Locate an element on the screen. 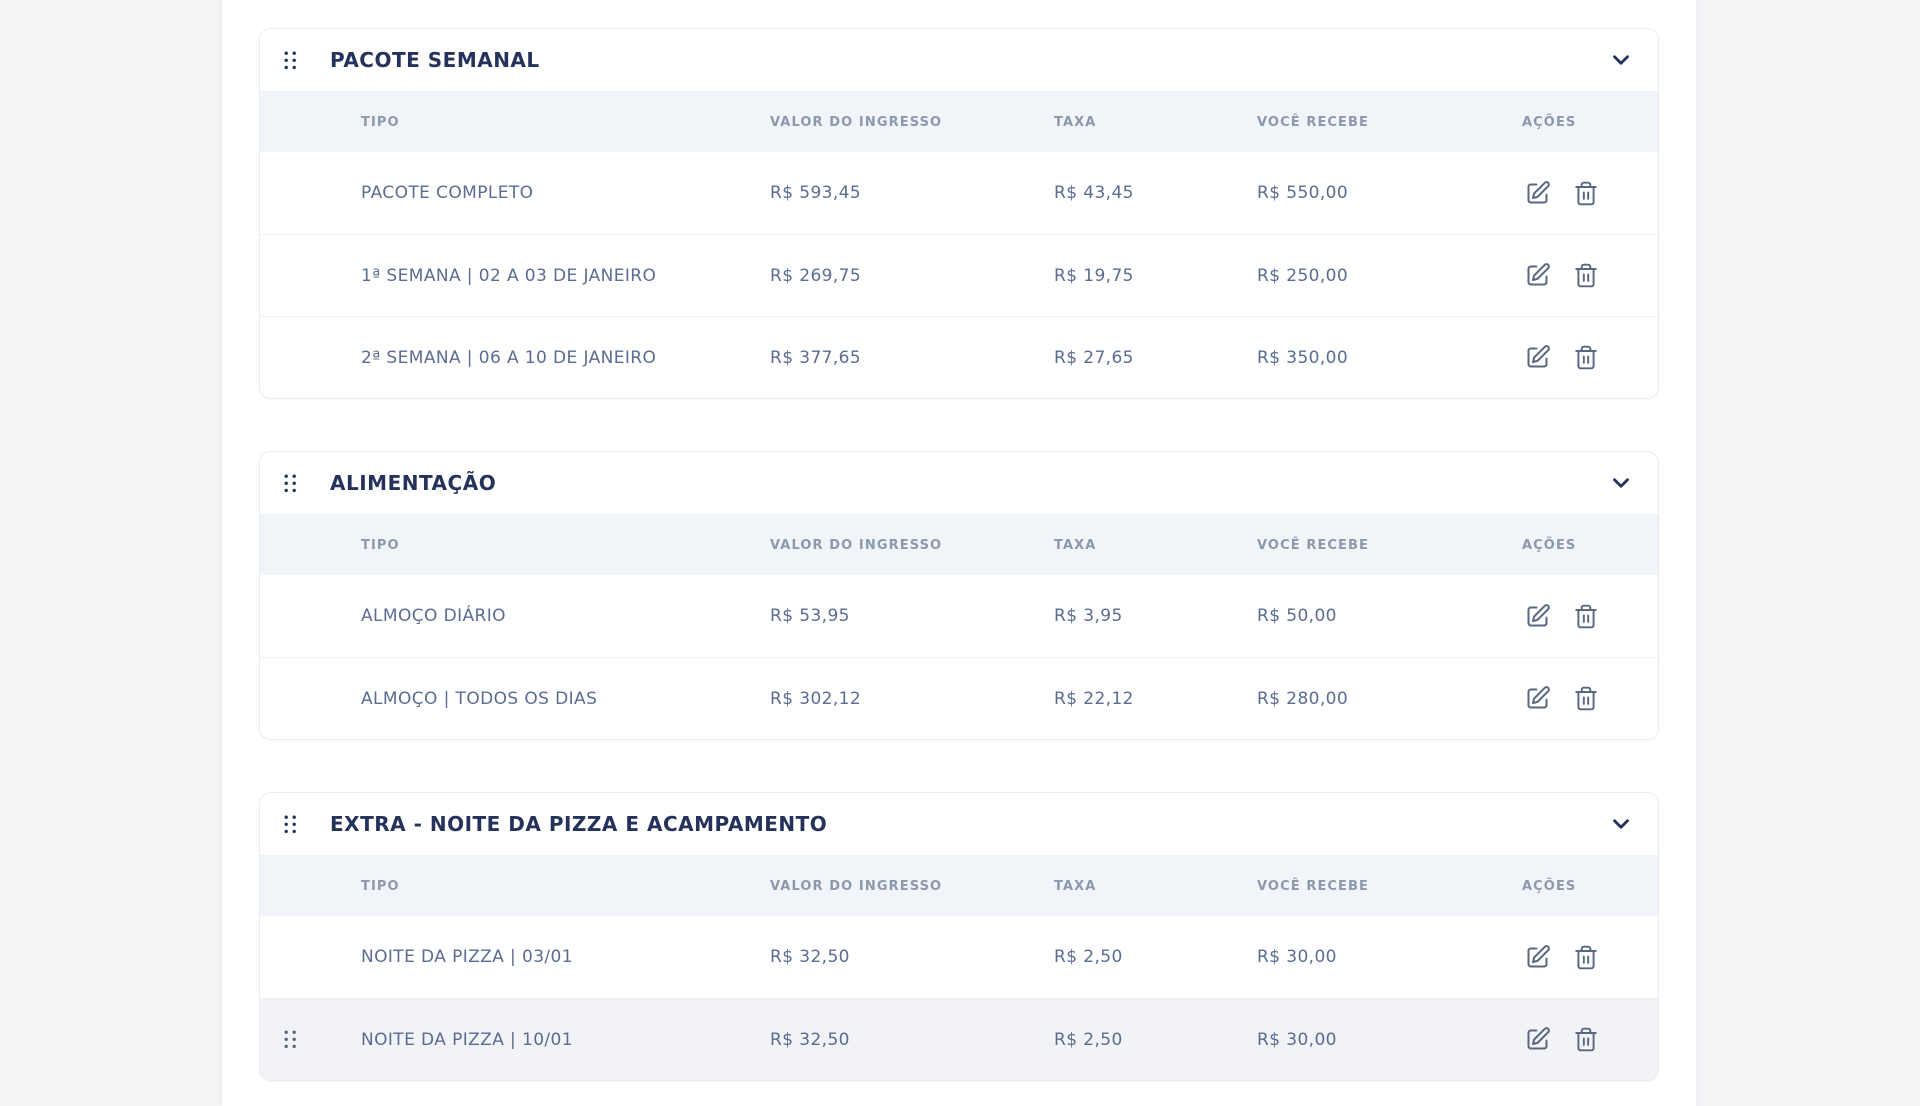 The height and width of the screenshot is (1106, 1920). cell-taxa: R$ 22,12 is located at coordinates (1094, 698).